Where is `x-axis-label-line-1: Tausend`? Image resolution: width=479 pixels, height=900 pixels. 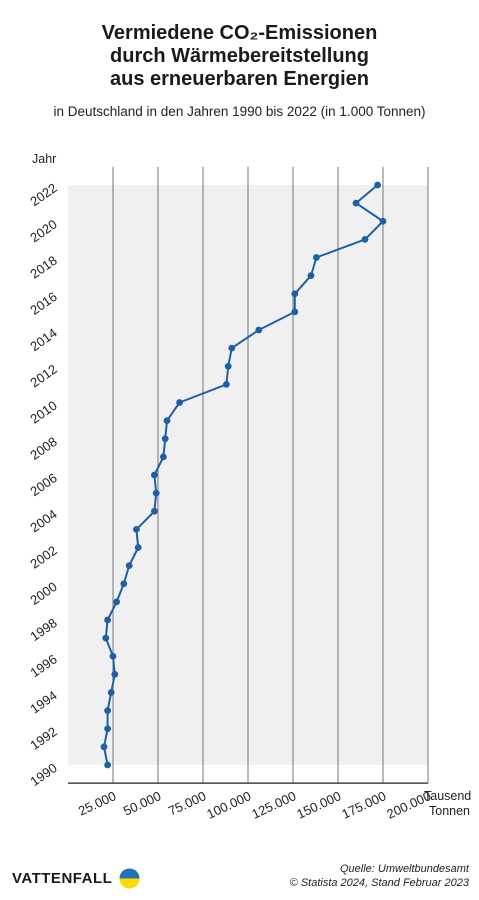
x-axis-label-line-1: Tausend is located at coordinates (447, 796).